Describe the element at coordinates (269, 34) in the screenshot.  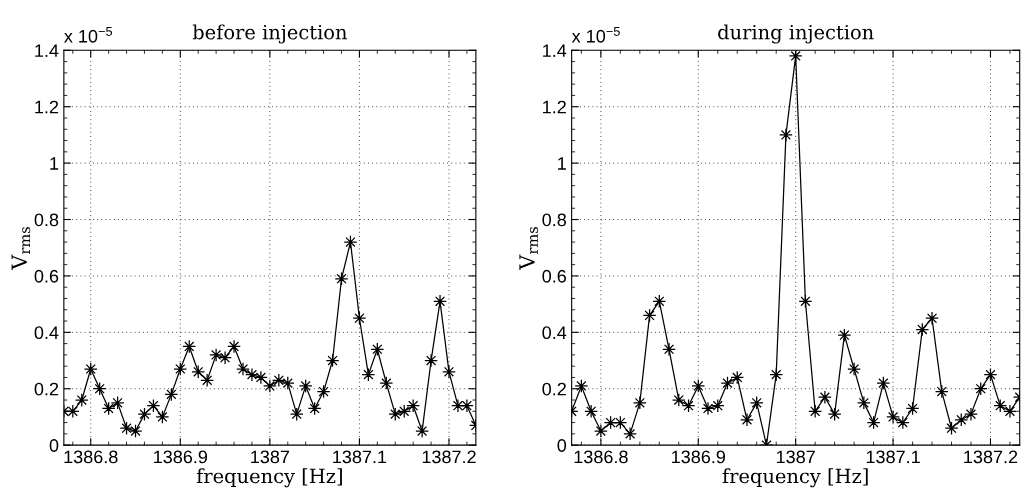
I see `chart-title: before injection` at that location.